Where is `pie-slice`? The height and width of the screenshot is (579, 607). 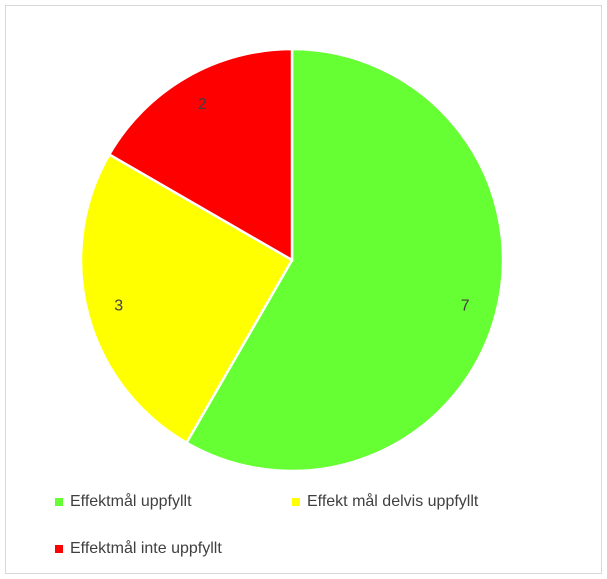 pie-slice is located at coordinates (200, 155).